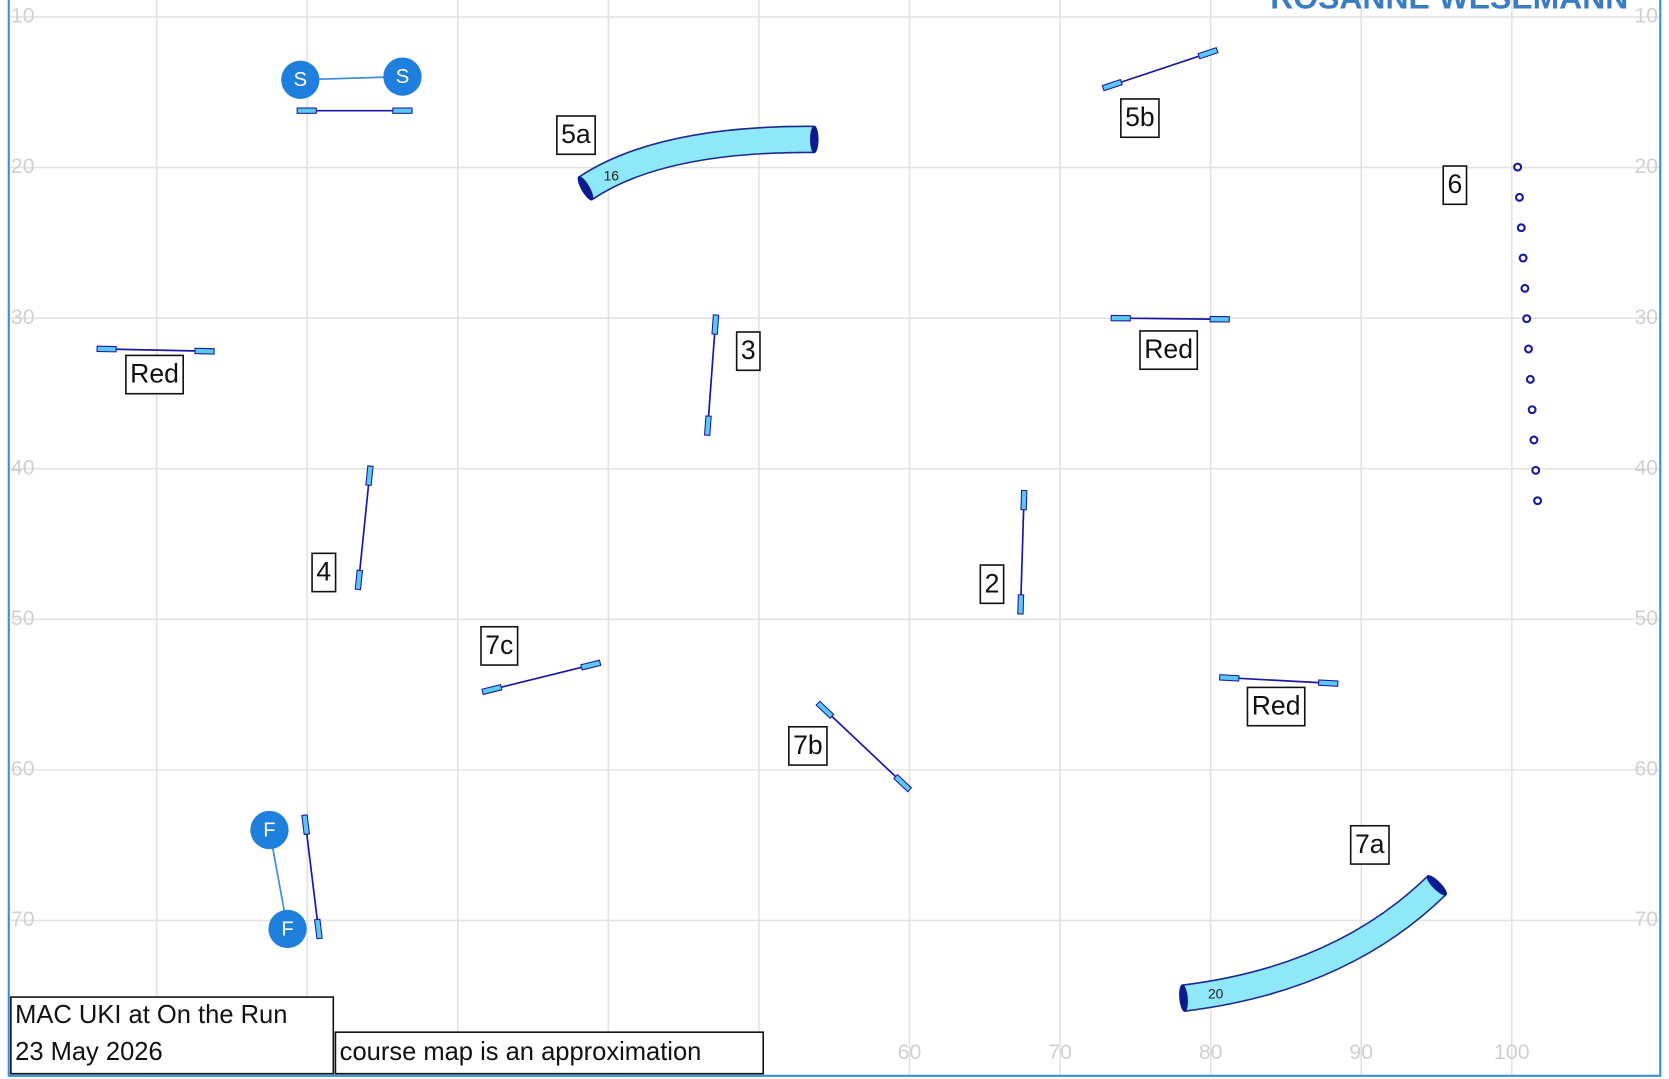 The width and height of the screenshot is (1669, 1079). I want to click on obstacle-label: 6, so click(1454, 184).